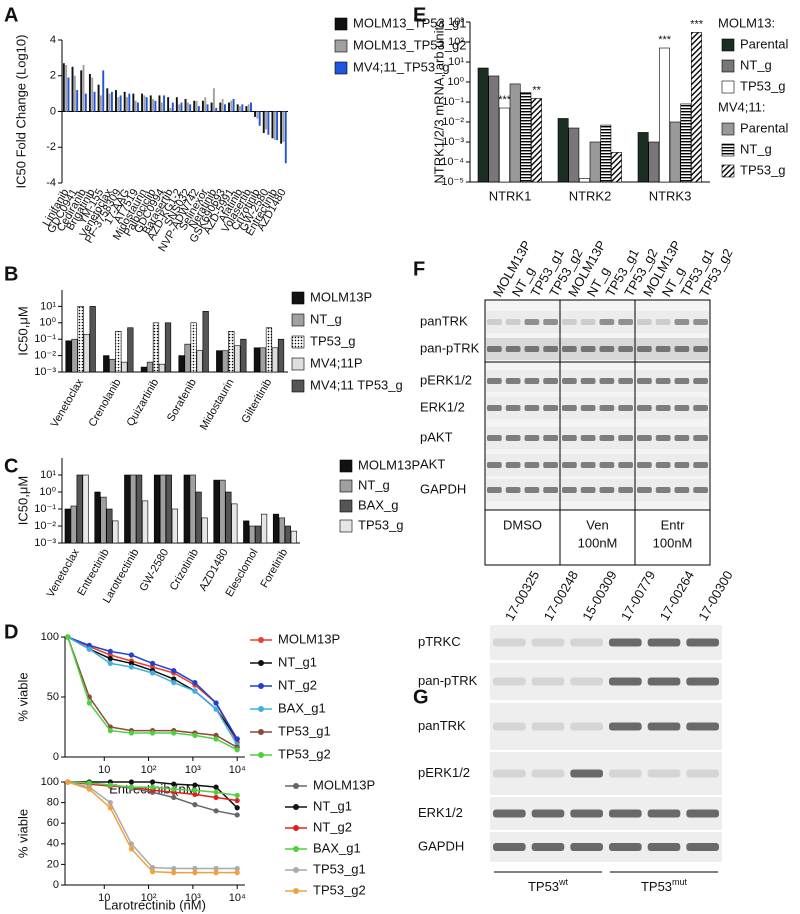 Image resolution: width=800 pixels, height=914 pixels. Describe the element at coordinates (193, 898) in the screenshot. I see `x-tick-label: 10³` at that location.